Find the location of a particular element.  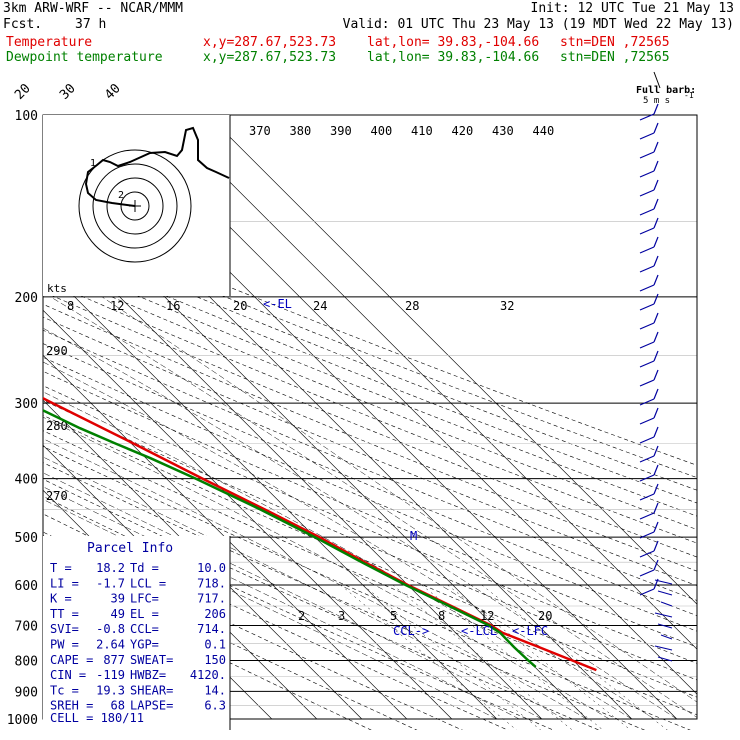

parcel-value: 68 is located at coordinates (118, 706).